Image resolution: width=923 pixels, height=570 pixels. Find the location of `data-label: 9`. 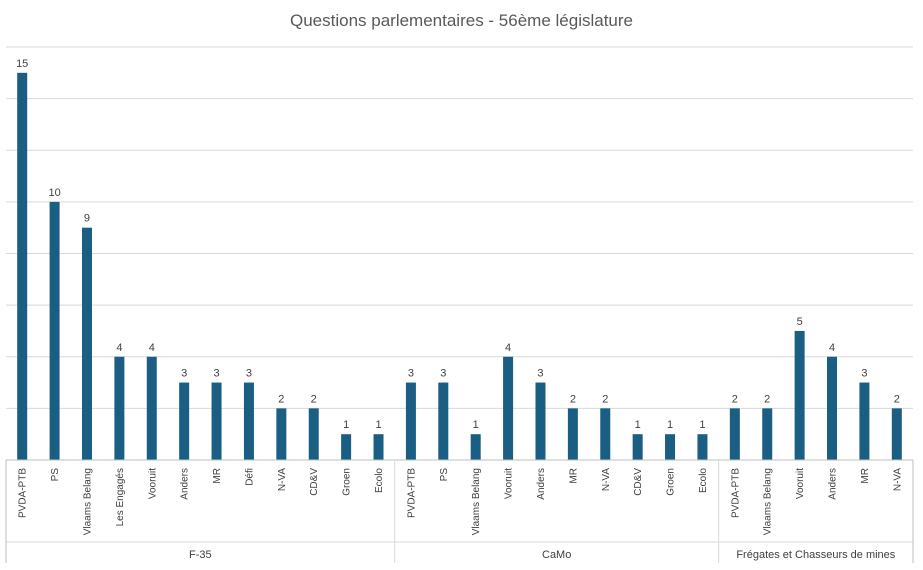

data-label: 9 is located at coordinates (87, 219).